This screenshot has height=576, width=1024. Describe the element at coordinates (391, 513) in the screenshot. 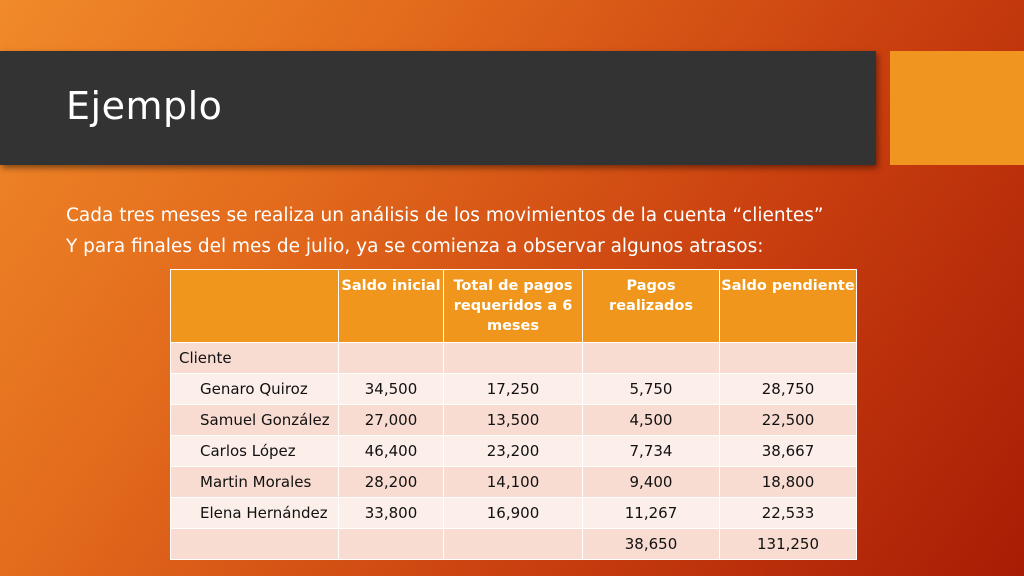

I see `saldo-inicial-cell: 33,800` at that location.